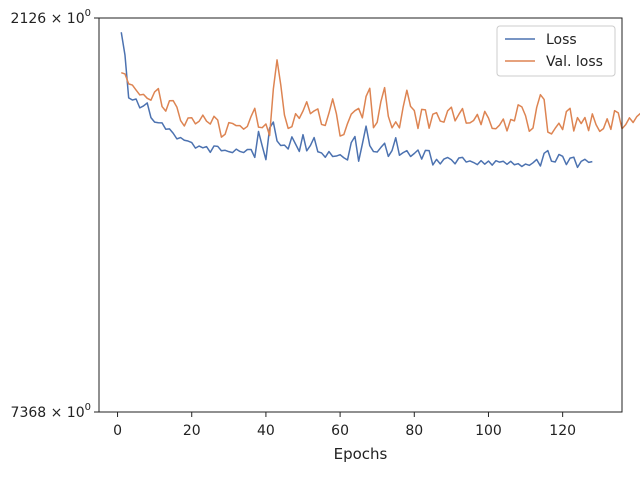 The image size is (640, 480). I want to click on x-axis-label: Epochs, so click(361, 454).